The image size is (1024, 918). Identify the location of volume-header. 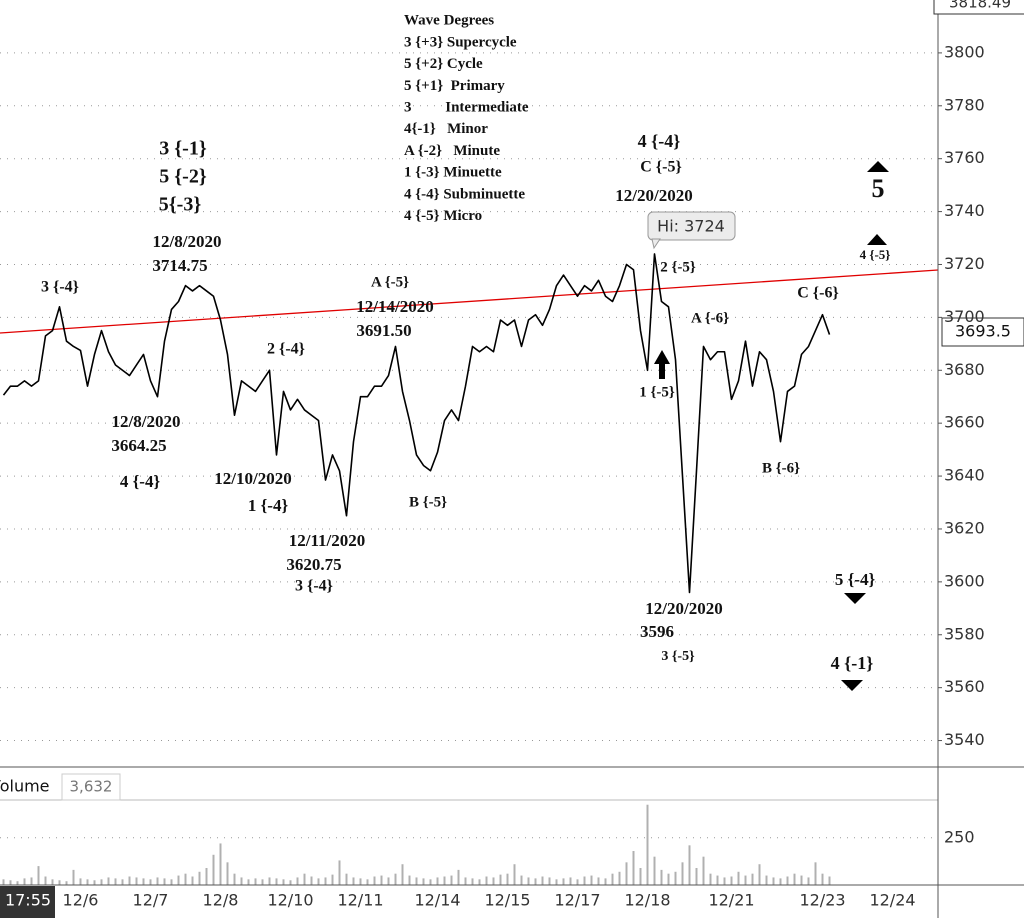
(469, 783).